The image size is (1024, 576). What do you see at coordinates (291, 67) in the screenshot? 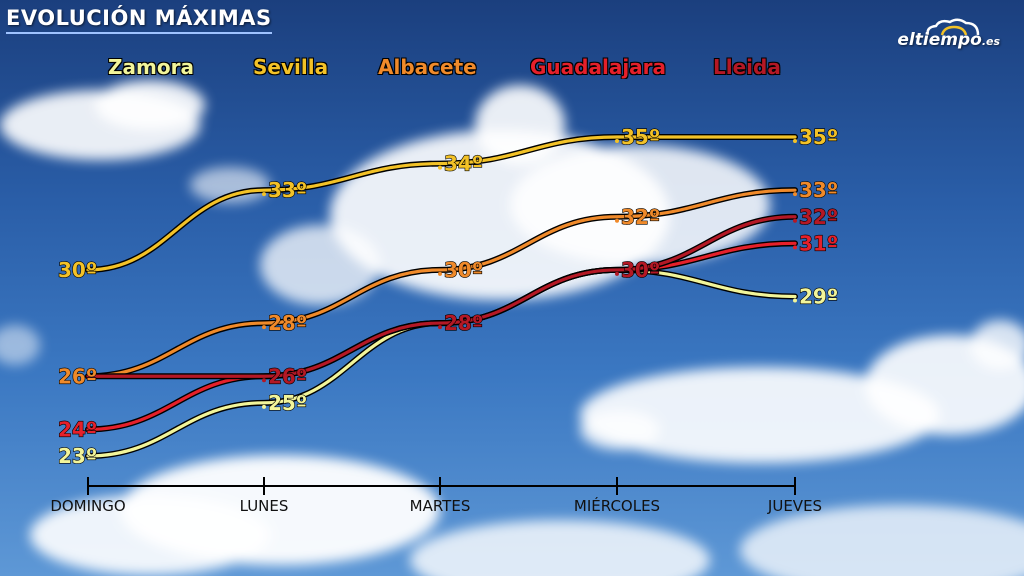
I see `legend-item-sevilla: Sevilla` at bounding box center [291, 67].